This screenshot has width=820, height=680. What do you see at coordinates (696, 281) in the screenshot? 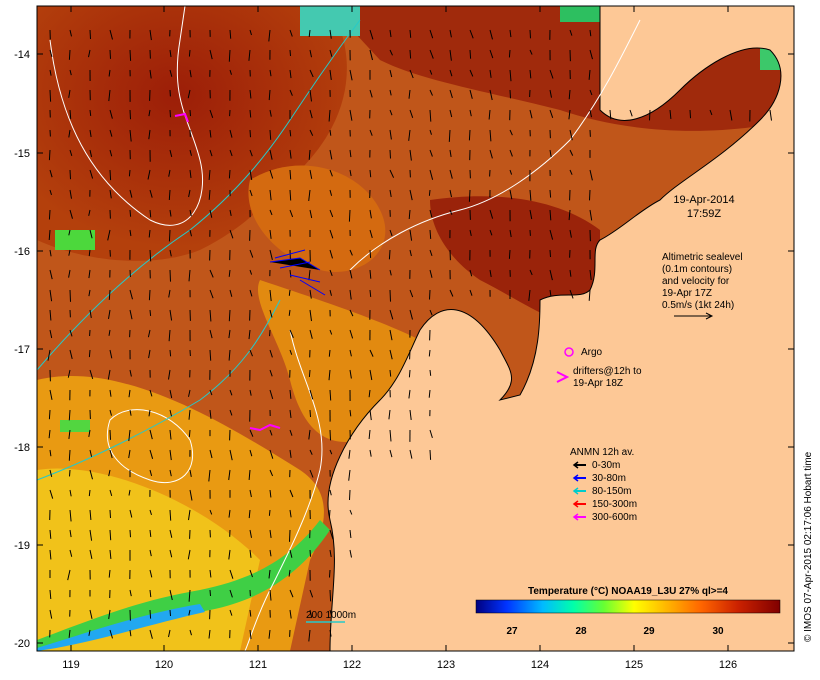
I see `altimetry-line-3: and velocity for` at bounding box center [696, 281].